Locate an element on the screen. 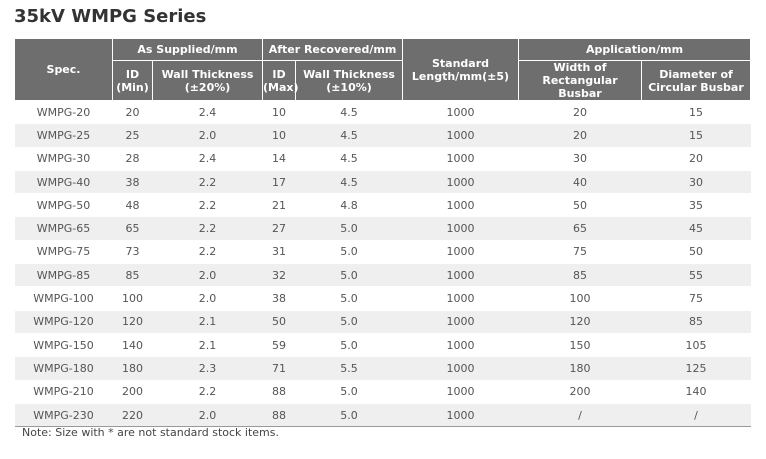 The image size is (766, 459). table-cell: 150 is located at coordinates (580, 345).